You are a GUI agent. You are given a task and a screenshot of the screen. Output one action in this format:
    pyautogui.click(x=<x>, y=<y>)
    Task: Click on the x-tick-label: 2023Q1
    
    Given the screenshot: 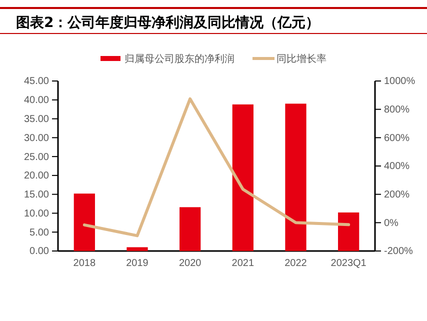 What is the action you would take?
    pyautogui.click(x=348, y=264)
    